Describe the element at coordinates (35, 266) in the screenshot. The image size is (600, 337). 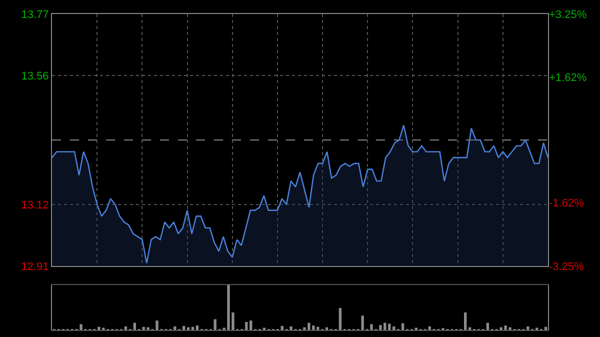
I see `y-tick-label: 12.91` at that location.